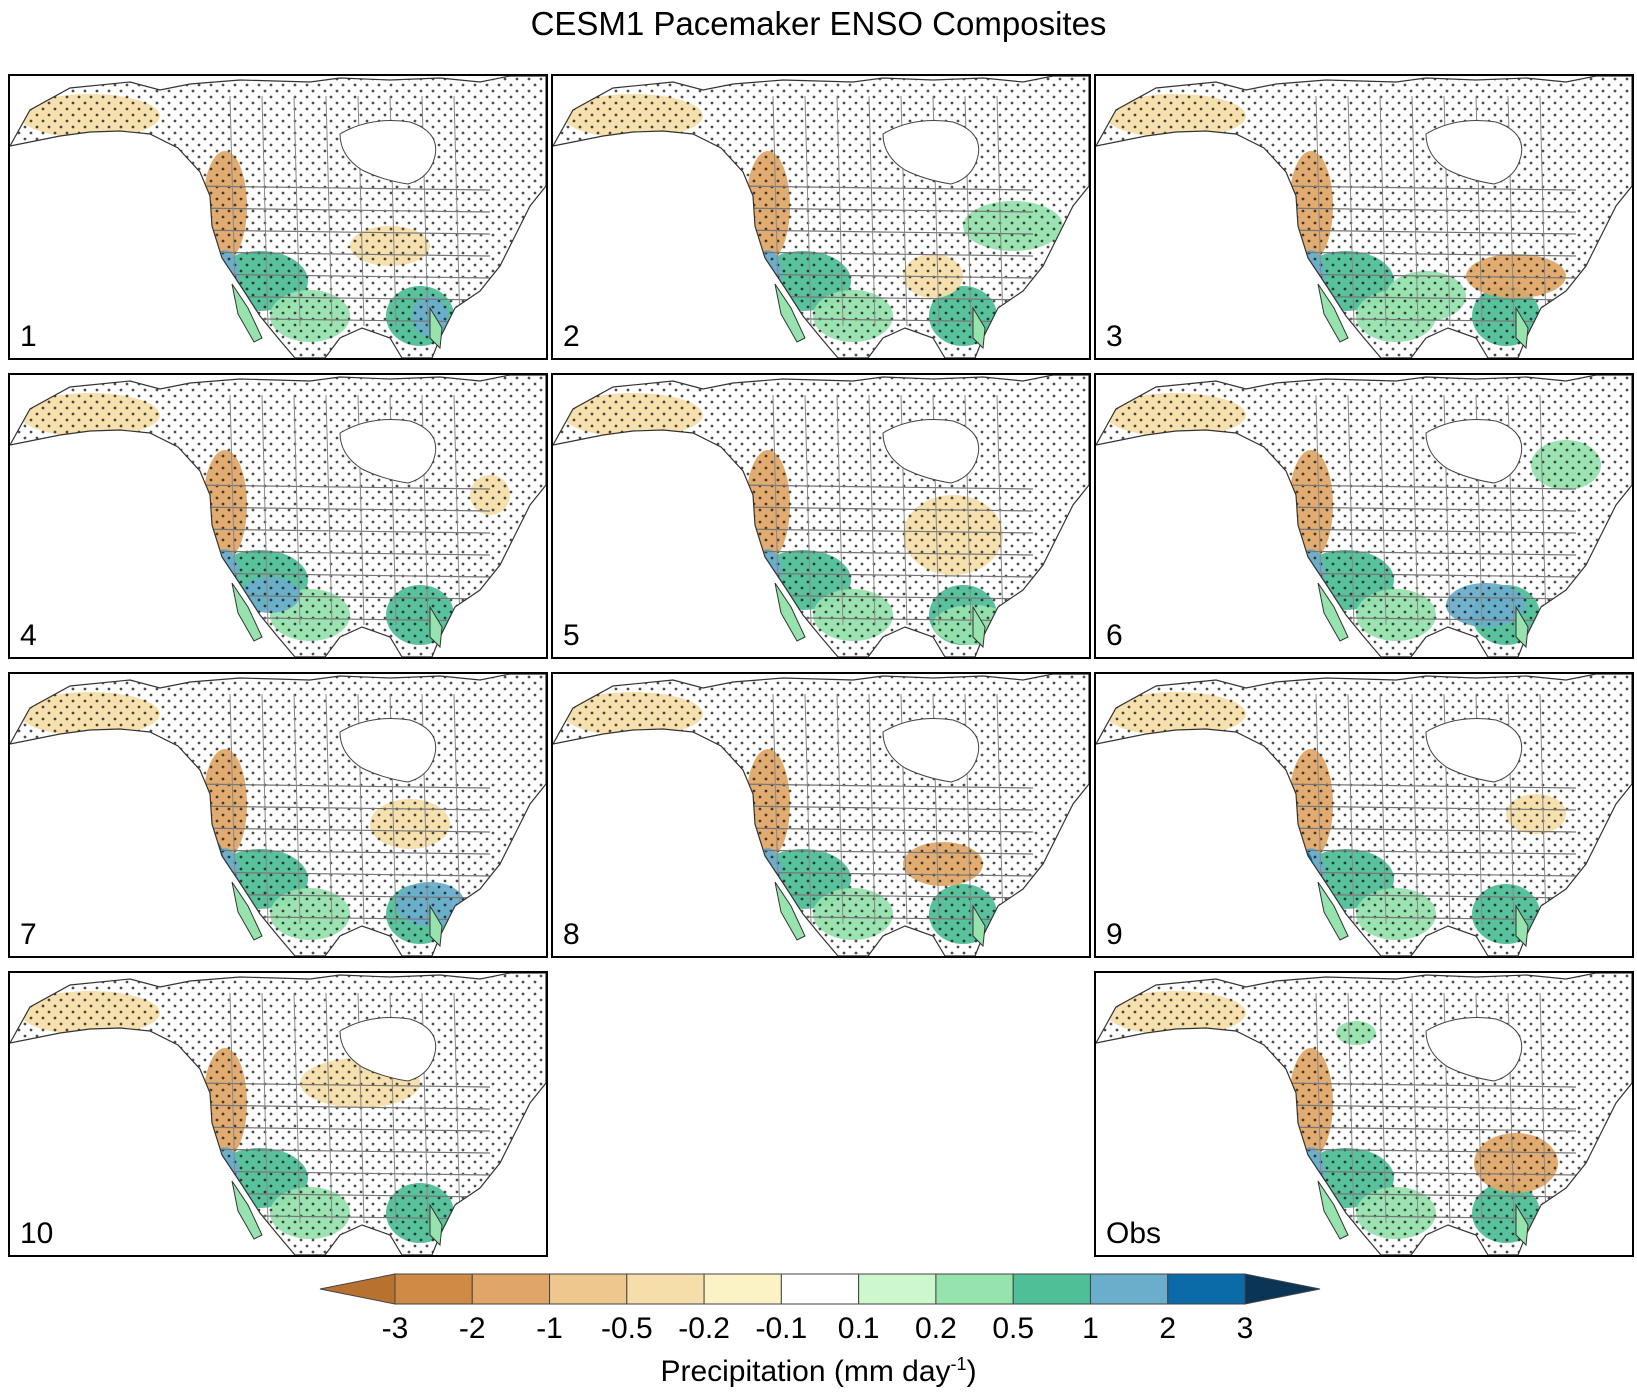 The height and width of the screenshot is (1392, 1637). I want to click on colorbar-title: Precipitation (mm day-1), so click(818, 1368).